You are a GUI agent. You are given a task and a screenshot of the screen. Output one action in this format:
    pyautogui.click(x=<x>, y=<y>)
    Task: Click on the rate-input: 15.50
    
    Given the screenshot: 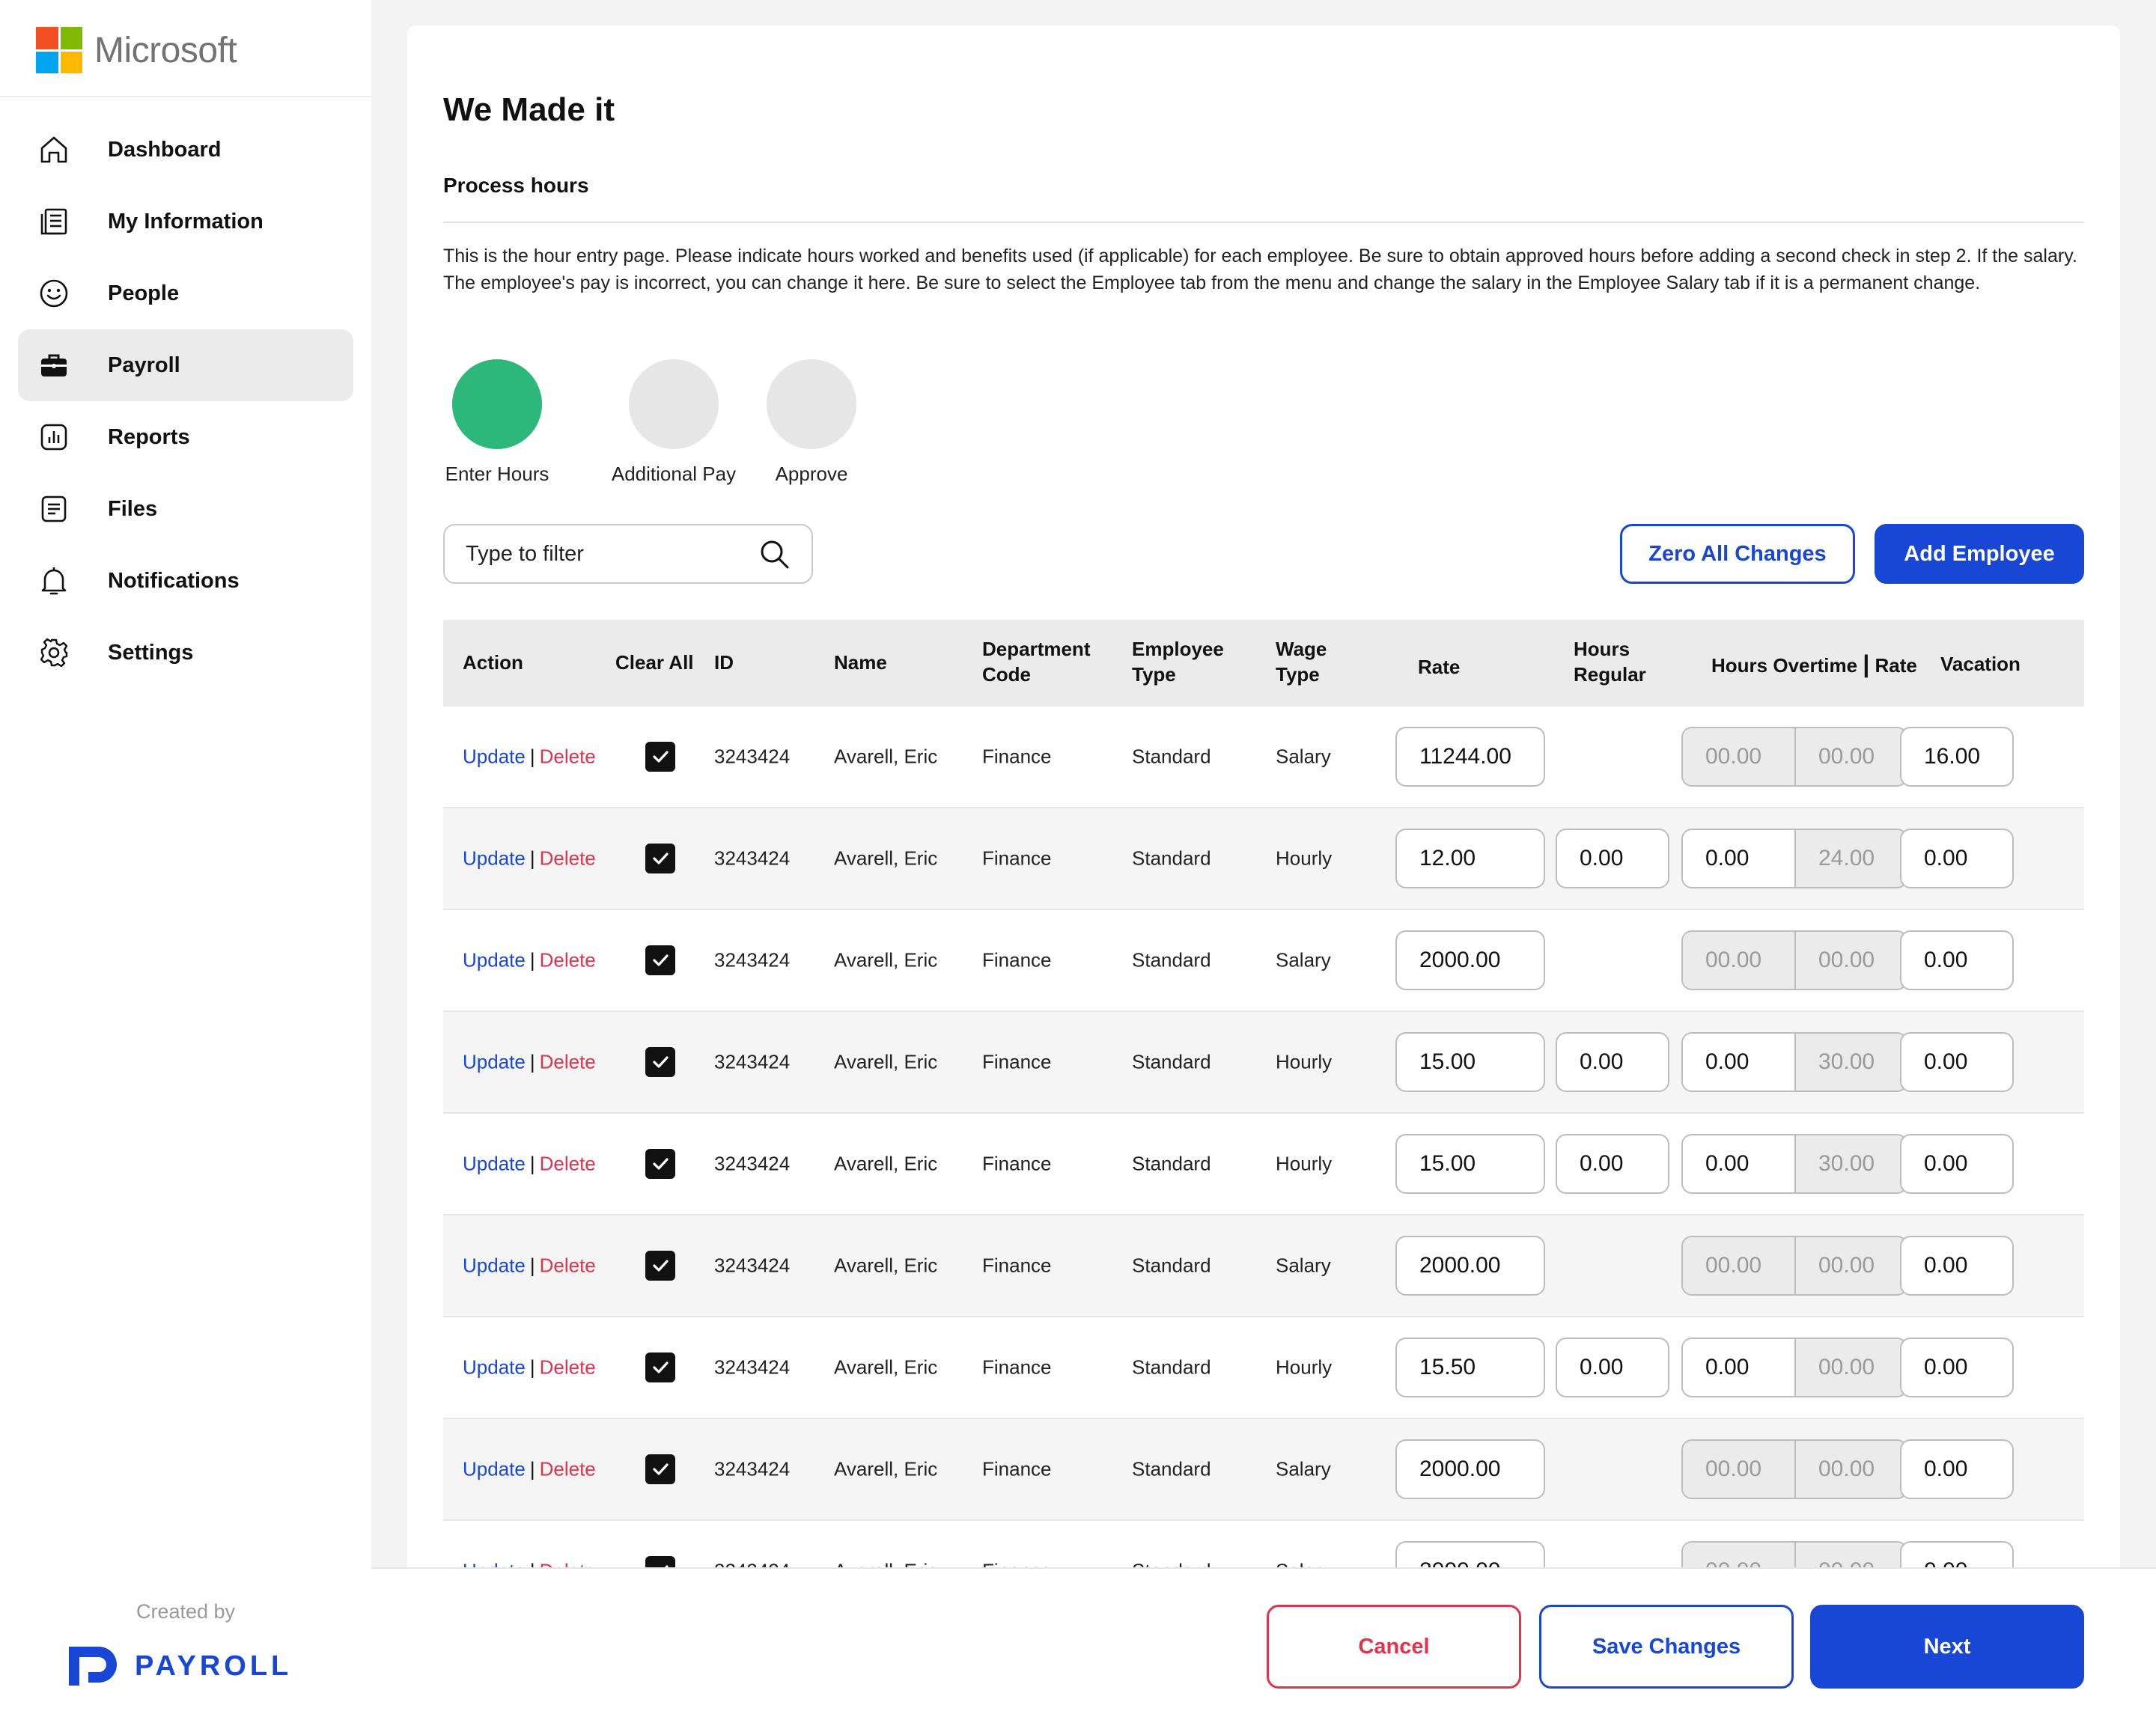 What is the action you would take?
    pyautogui.click(x=1470, y=1368)
    